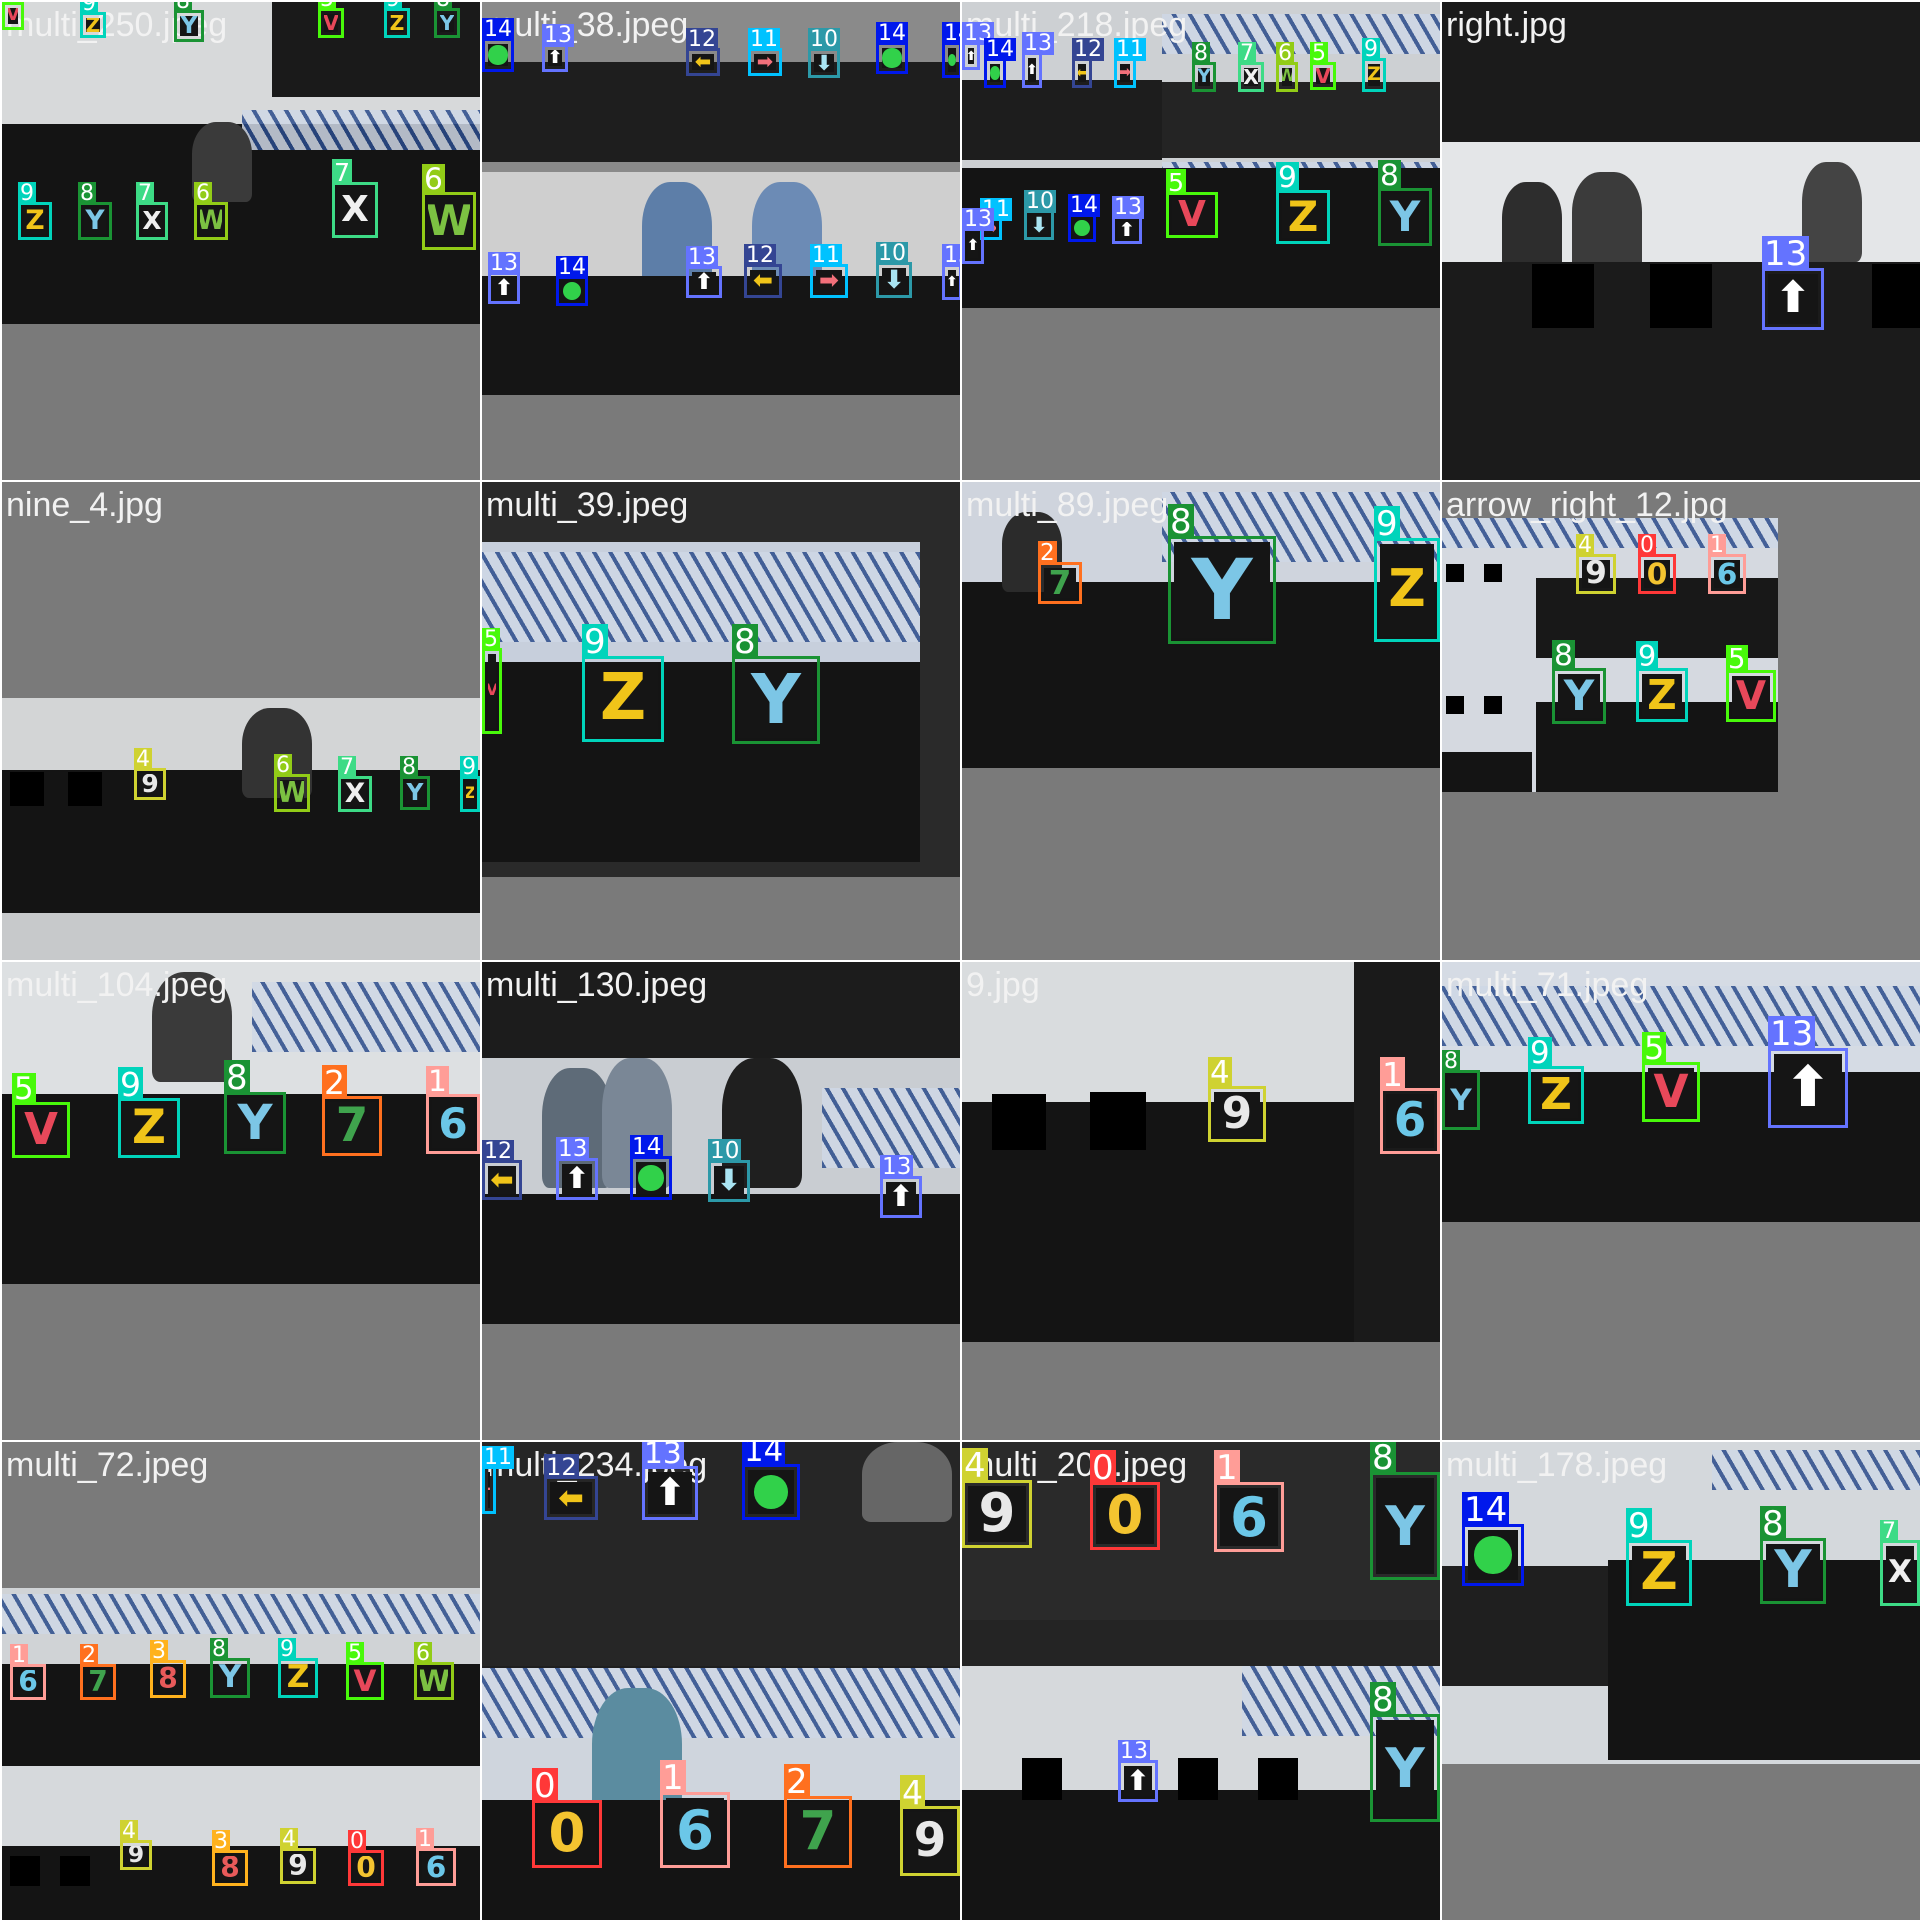 The height and width of the screenshot is (1920, 1920). Describe the element at coordinates (1587, 505) in the screenshot. I see `image-filename-label: arrow_right_12.jpg` at that location.